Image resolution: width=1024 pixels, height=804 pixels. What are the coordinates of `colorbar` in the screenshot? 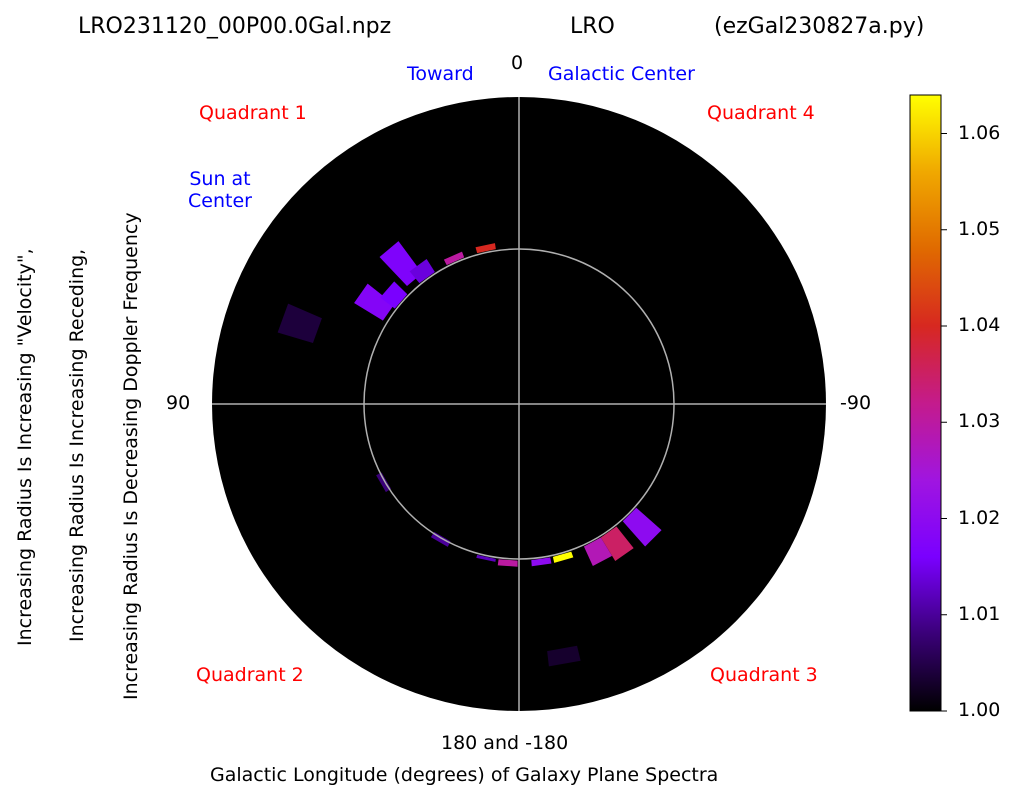 It's located at (925, 403).